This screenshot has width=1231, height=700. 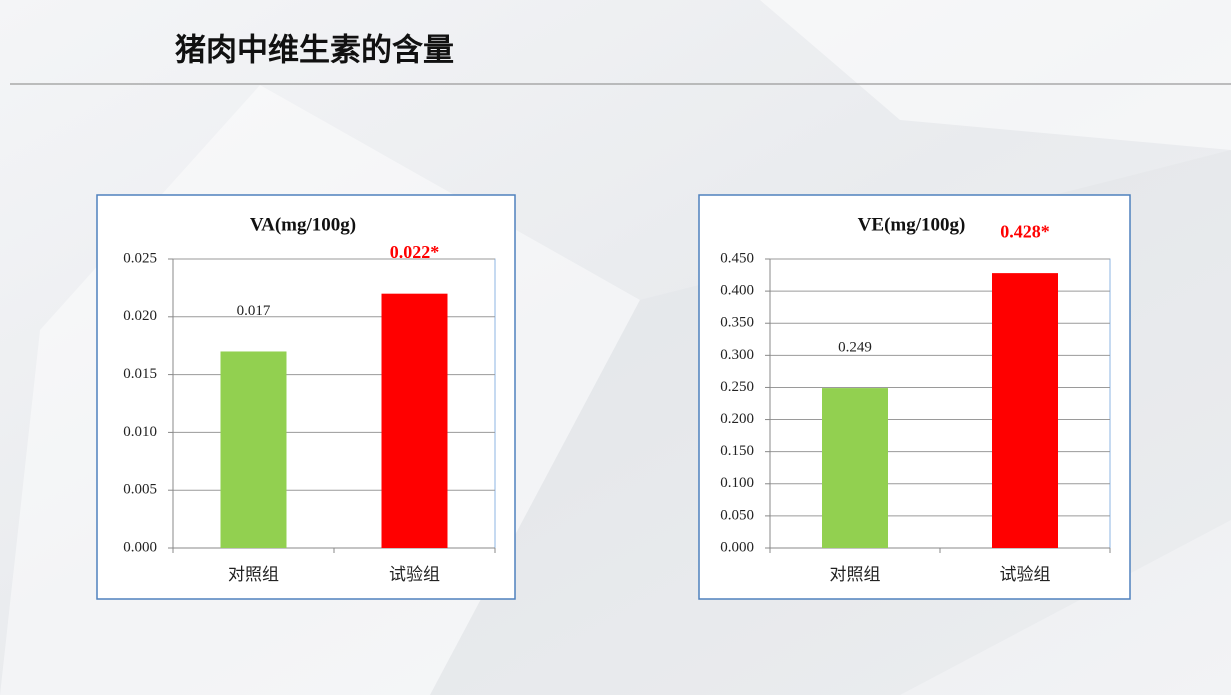 I want to click on y-tick-label: 0.300, so click(x=737, y=355).